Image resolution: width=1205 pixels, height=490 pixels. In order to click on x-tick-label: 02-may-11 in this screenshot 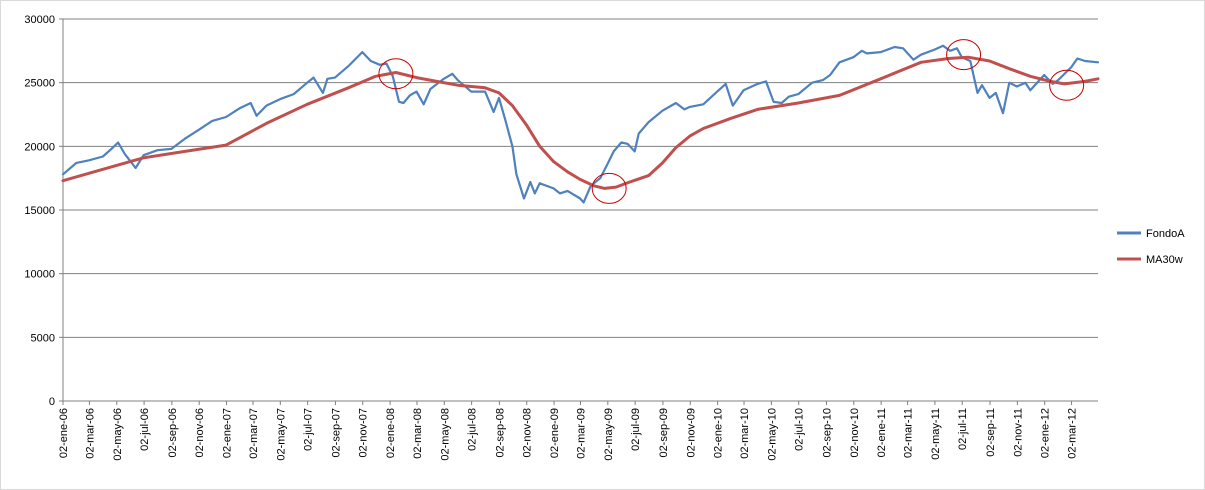, I will do `click(936, 434)`.